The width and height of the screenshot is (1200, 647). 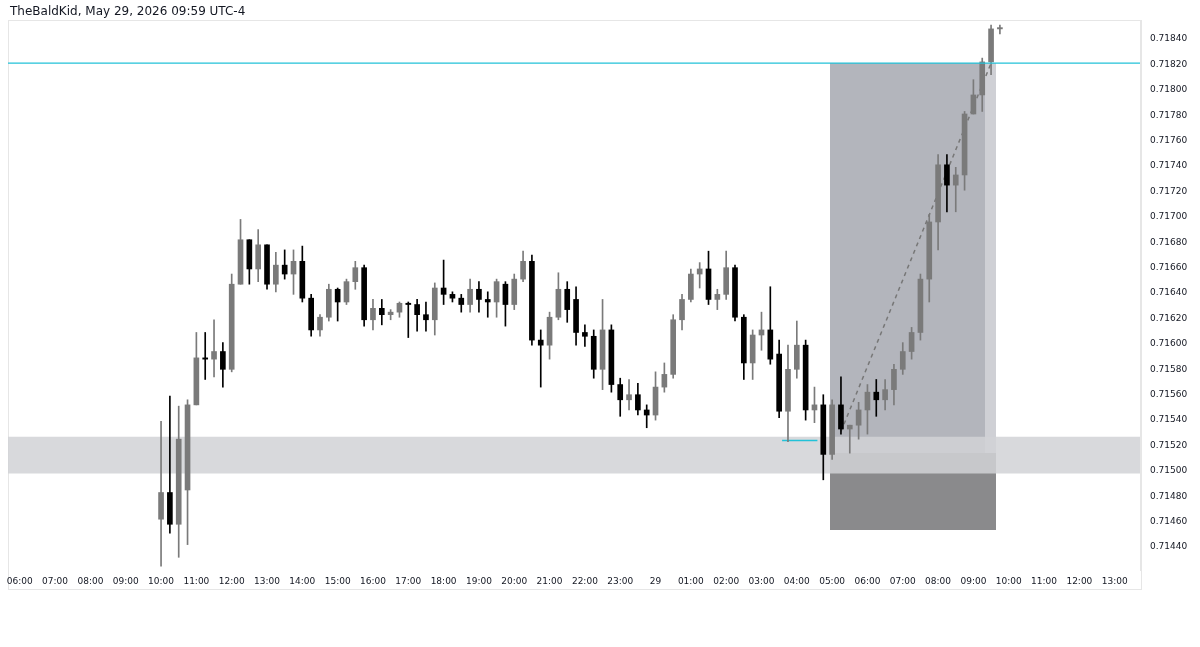 What do you see at coordinates (655, 580) in the screenshot?
I see `x-tick-label: 29` at bounding box center [655, 580].